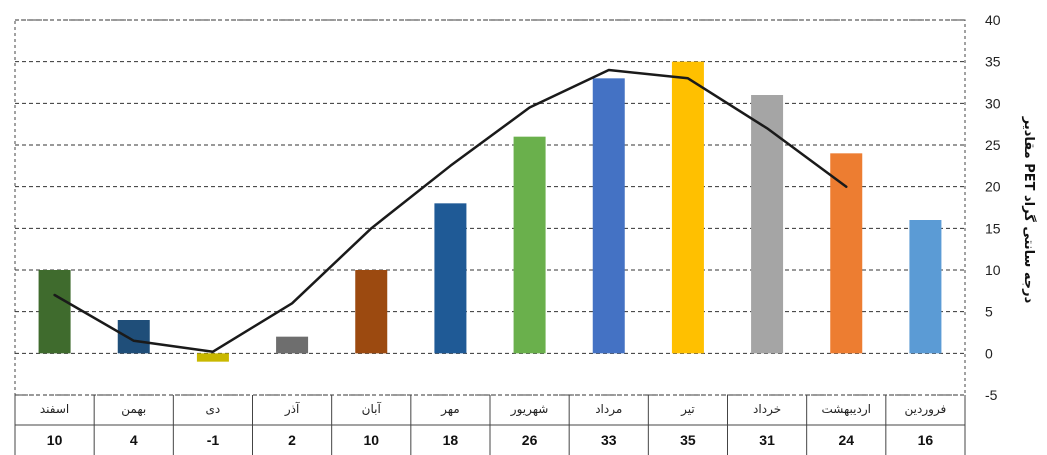  I want to click on y-tick-label: -5, so click(991, 395).